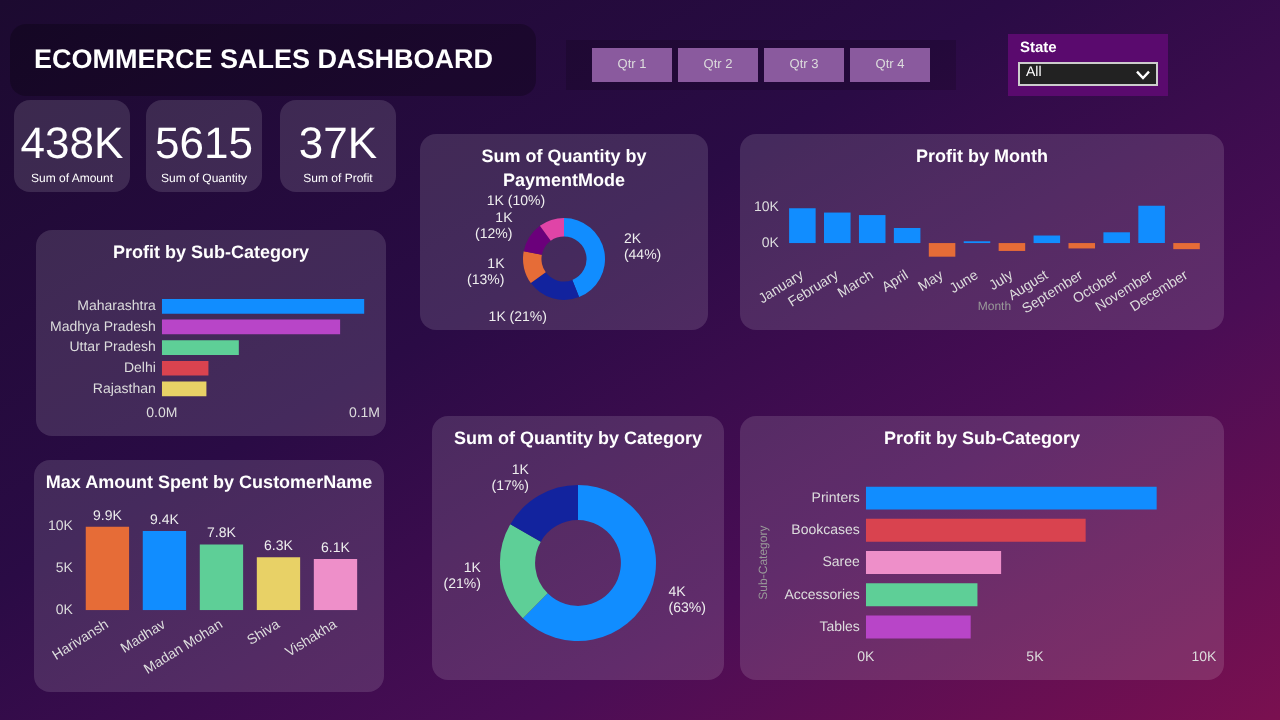  I want to click on chart-title: Profit by Month, so click(982, 156).